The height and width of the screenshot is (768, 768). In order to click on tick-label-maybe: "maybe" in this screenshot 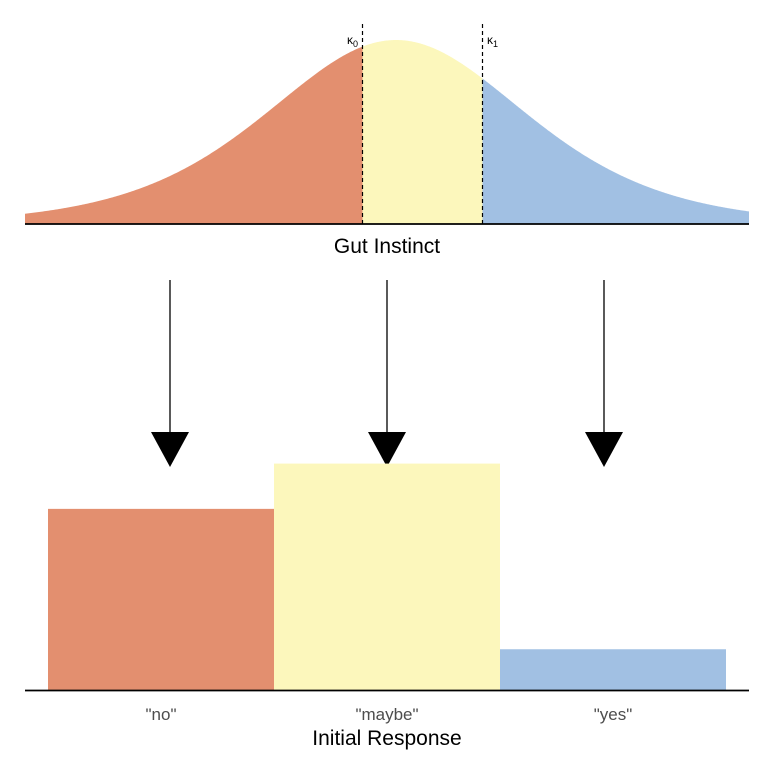, I will do `click(386, 714)`.